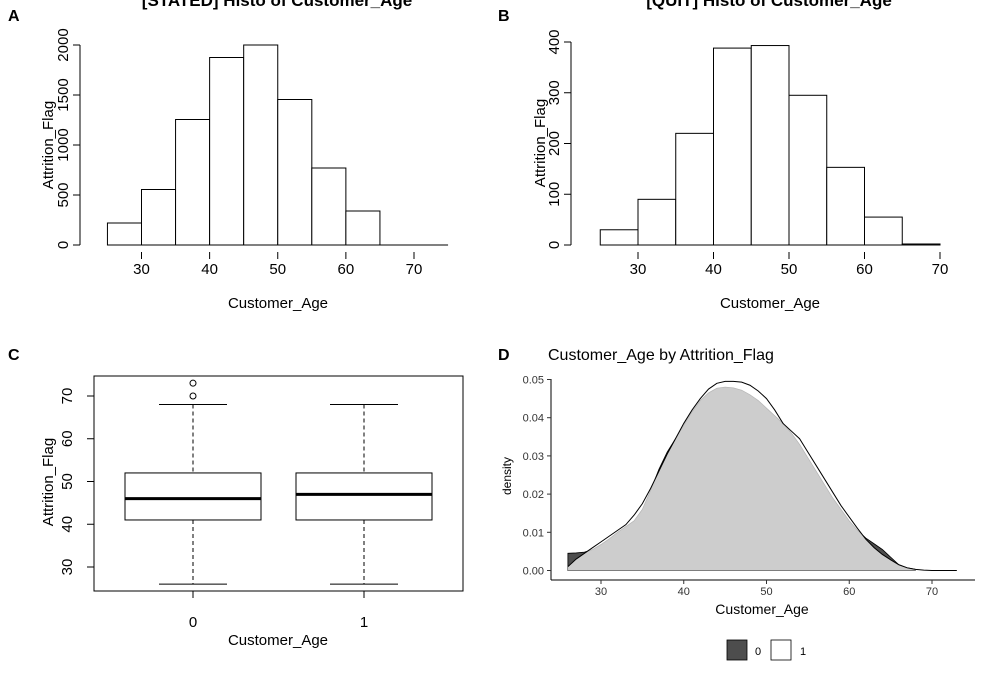  What do you see at coordinates (63, 144) in the screenshot?
I see `y-tick-label: 1000` at bounding box center [63, 144].